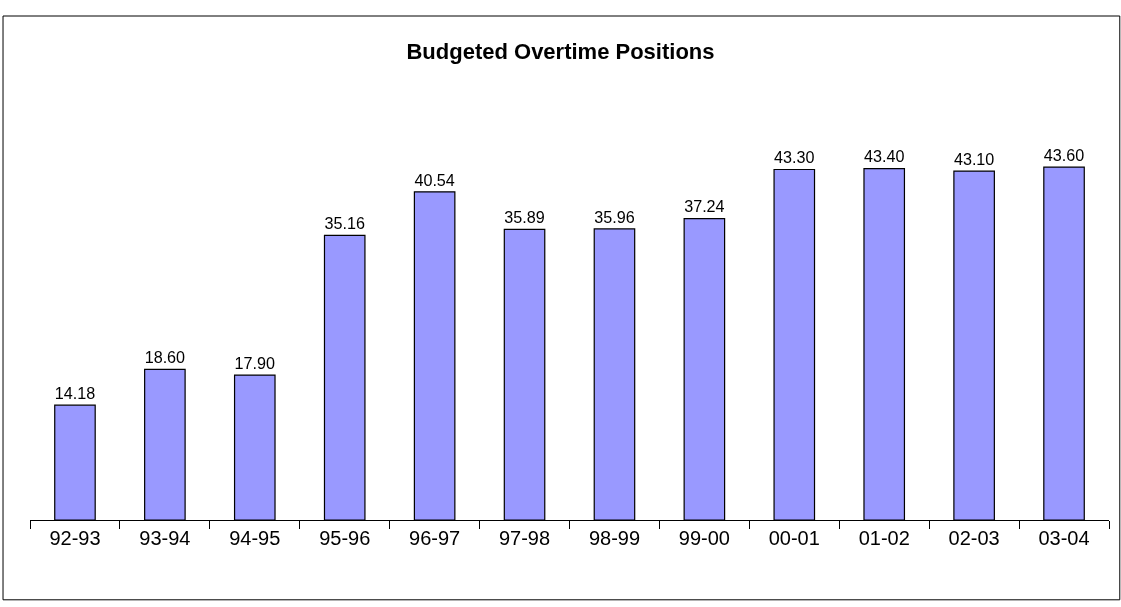 The height and width of the screenshot is (607, 1121). Describe the element at coordinates (704, 538) in the screenshot. I see `x-tick-label: 99-00` at that location.